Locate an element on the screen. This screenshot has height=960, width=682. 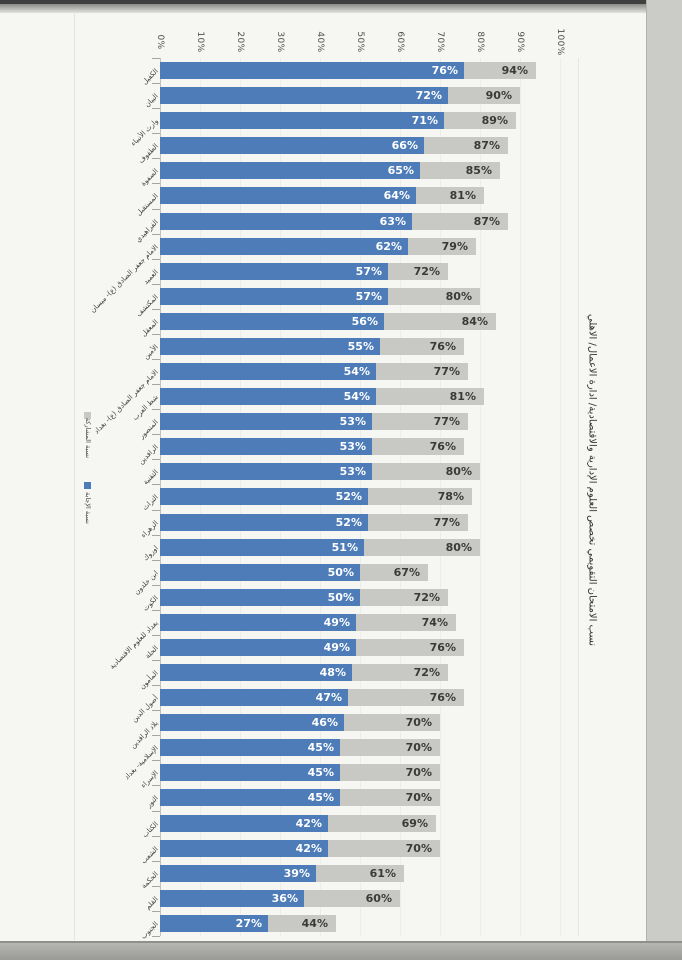
answer-value-label: 72% is located at coordinates (428, 95).